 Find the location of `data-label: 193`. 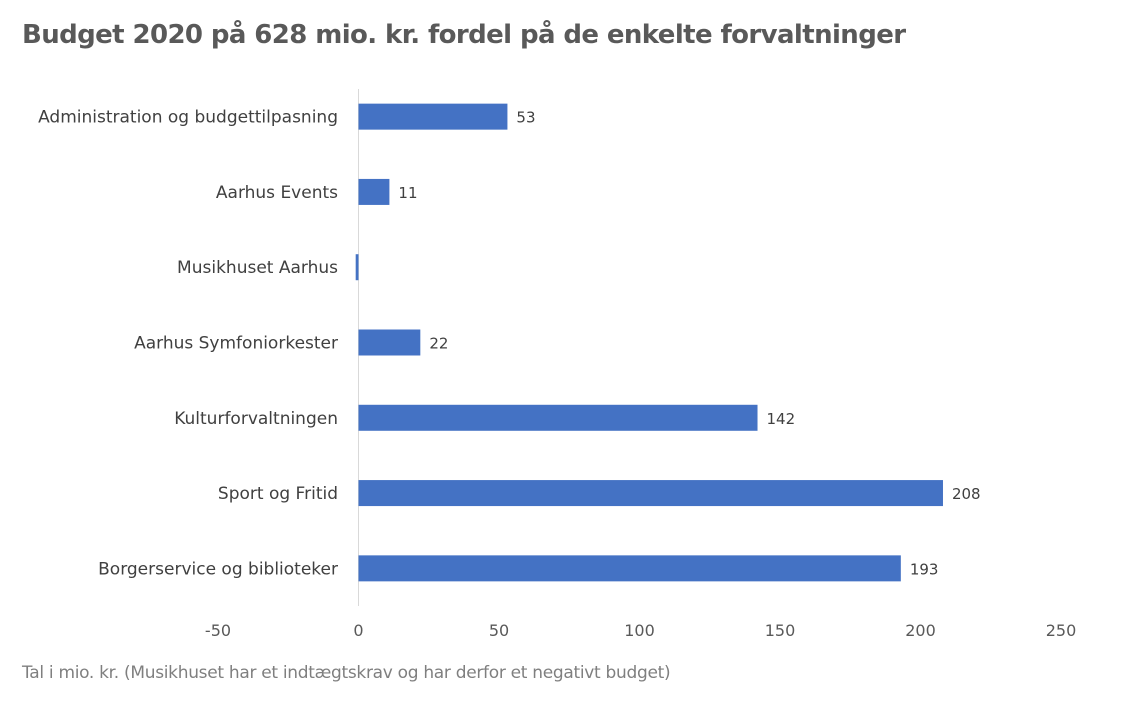

data-label: 193 is located at coordinates (924, 569).